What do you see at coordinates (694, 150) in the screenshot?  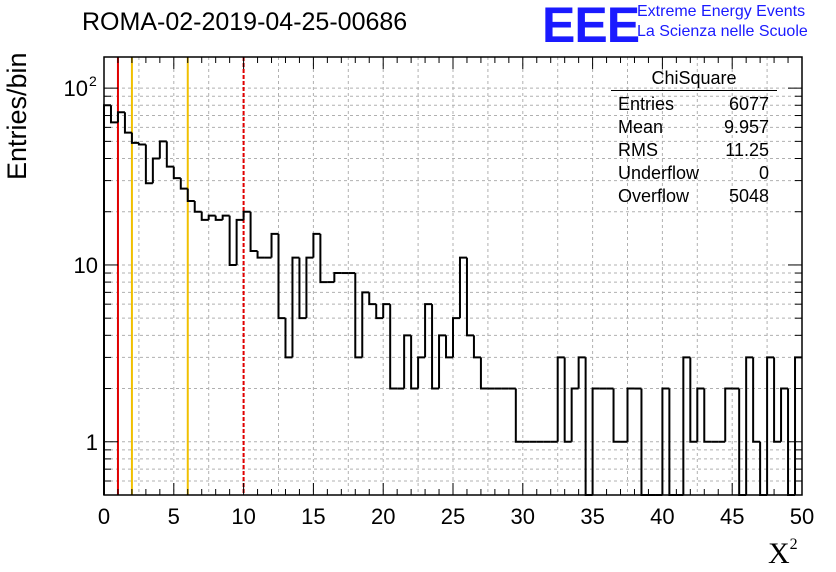 I see `stats-row-rms: RMS 11.25` at bounding box center [694, 150].